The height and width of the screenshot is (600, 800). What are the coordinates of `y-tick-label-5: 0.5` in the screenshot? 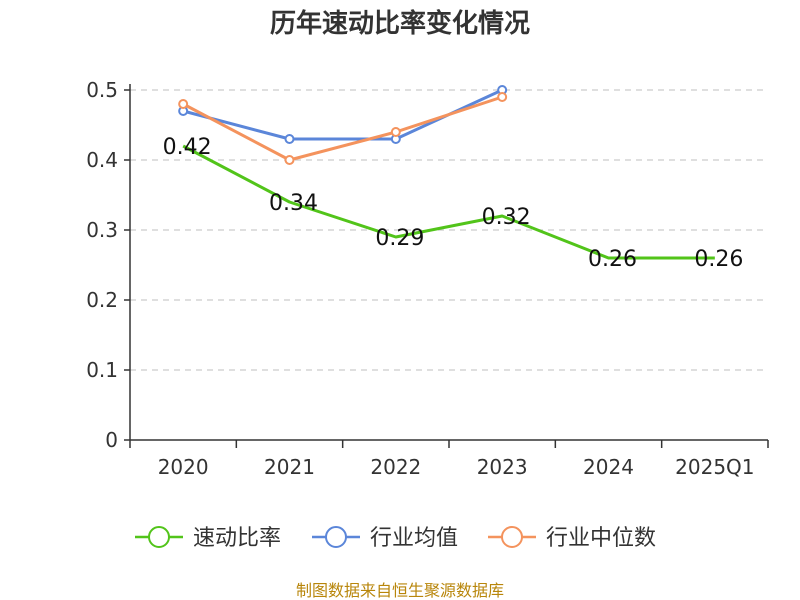 It's located at (102, 90).